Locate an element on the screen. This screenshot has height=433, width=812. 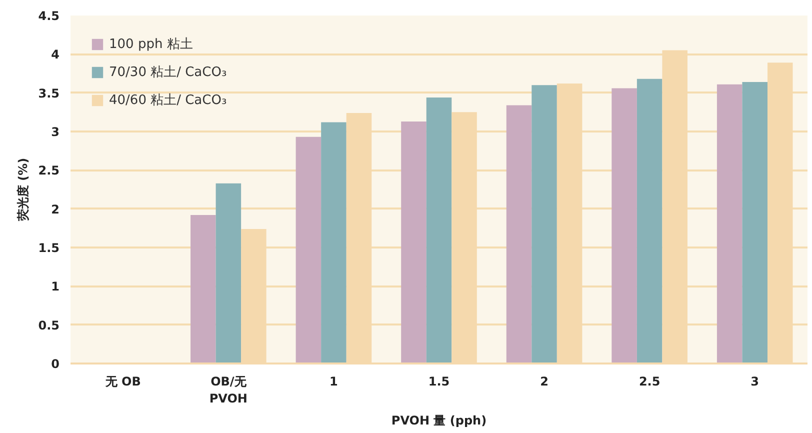
x-tick-label: 2 is located at coordinates (544, 381).